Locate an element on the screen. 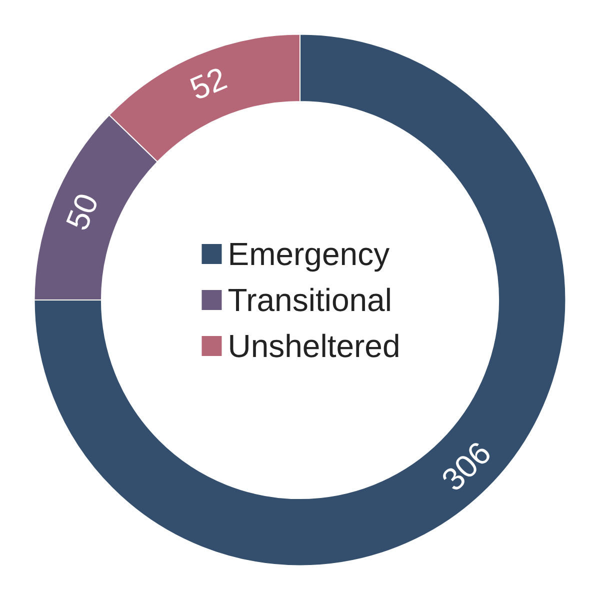 Image resolution: width=600 pixels, height=600 pixels. legend-label: Emergency is located at coordinates (309, 254).